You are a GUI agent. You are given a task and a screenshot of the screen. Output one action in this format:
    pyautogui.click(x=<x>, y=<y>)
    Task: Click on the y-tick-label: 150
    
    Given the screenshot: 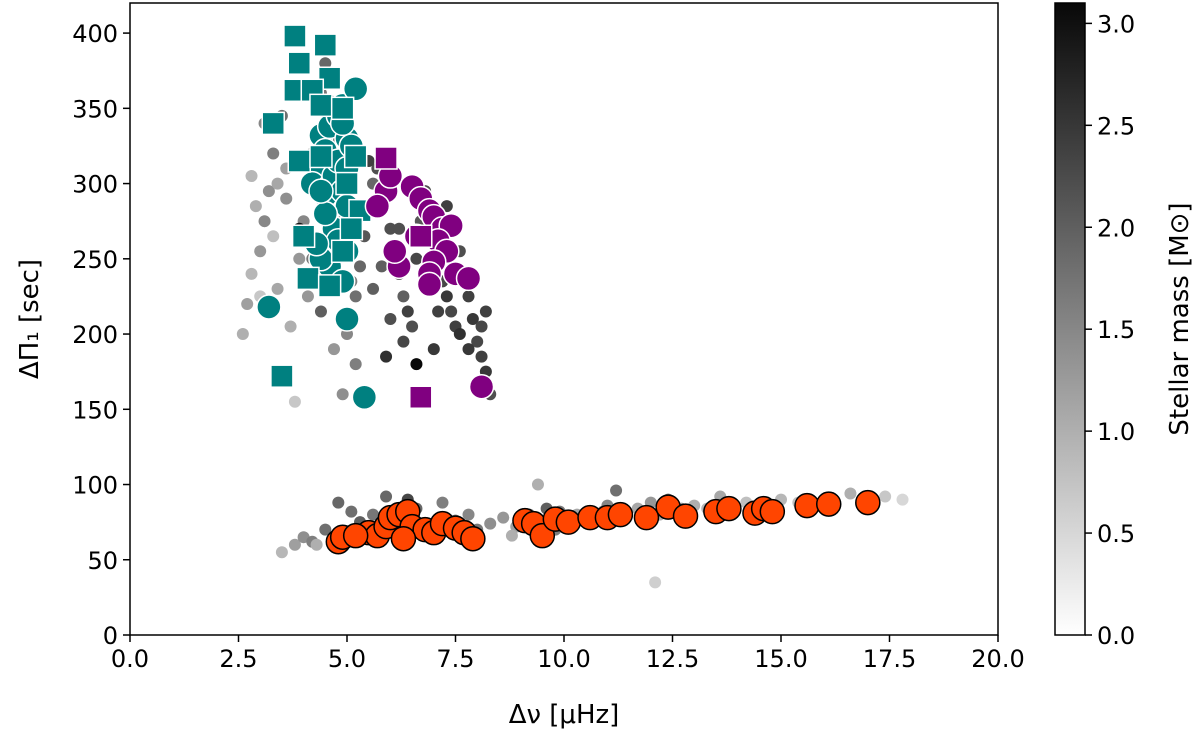 What is the action you would take?
    pyautogui.click(x=95, y=410)
    